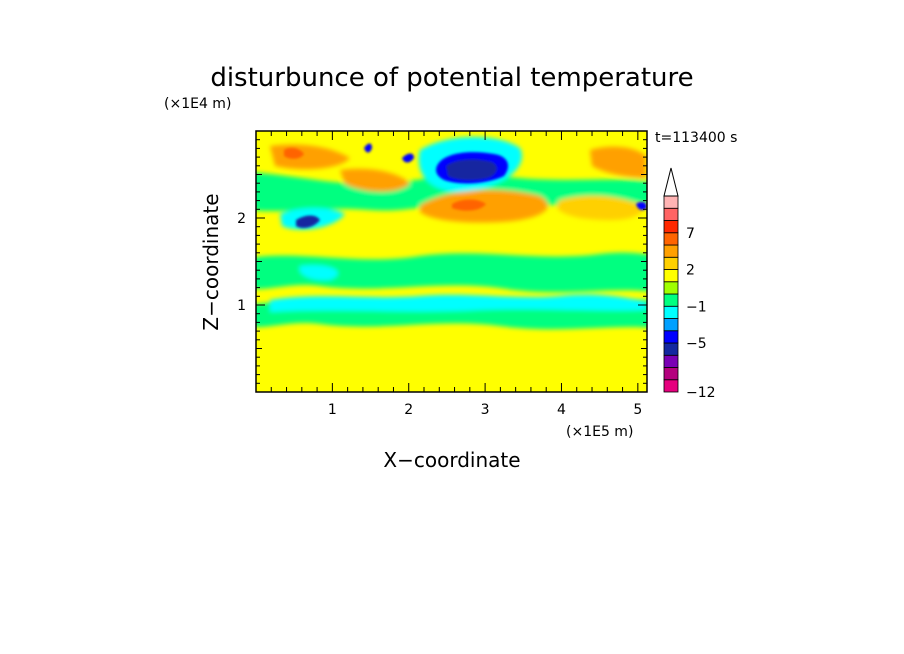 The image size is (904, 654). What do you see at coordinates (600, 208) in the screenshot?
I see `field-band-orange-right` at bounding box center [600, 208].